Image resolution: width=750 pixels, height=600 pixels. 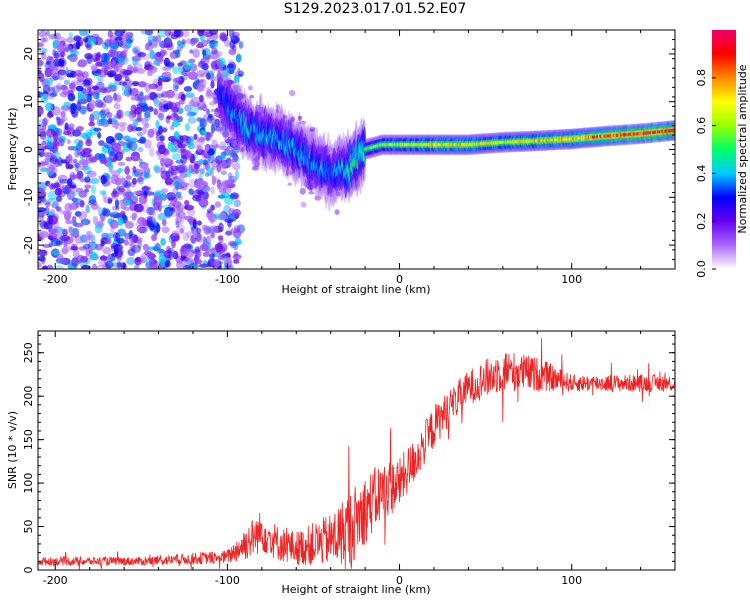 I want to click on spectrogram-x-tick-label: -100, so click(x=227, y=279).